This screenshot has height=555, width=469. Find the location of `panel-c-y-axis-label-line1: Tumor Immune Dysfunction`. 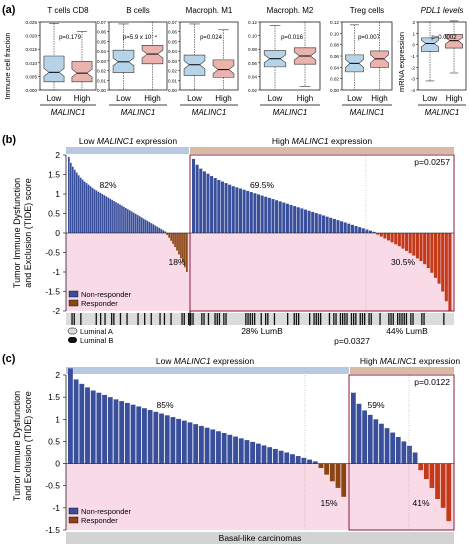

panel-c-y-axis-label-line1: Tumor Immune Dysfunction is located at coordinates (17, 446).